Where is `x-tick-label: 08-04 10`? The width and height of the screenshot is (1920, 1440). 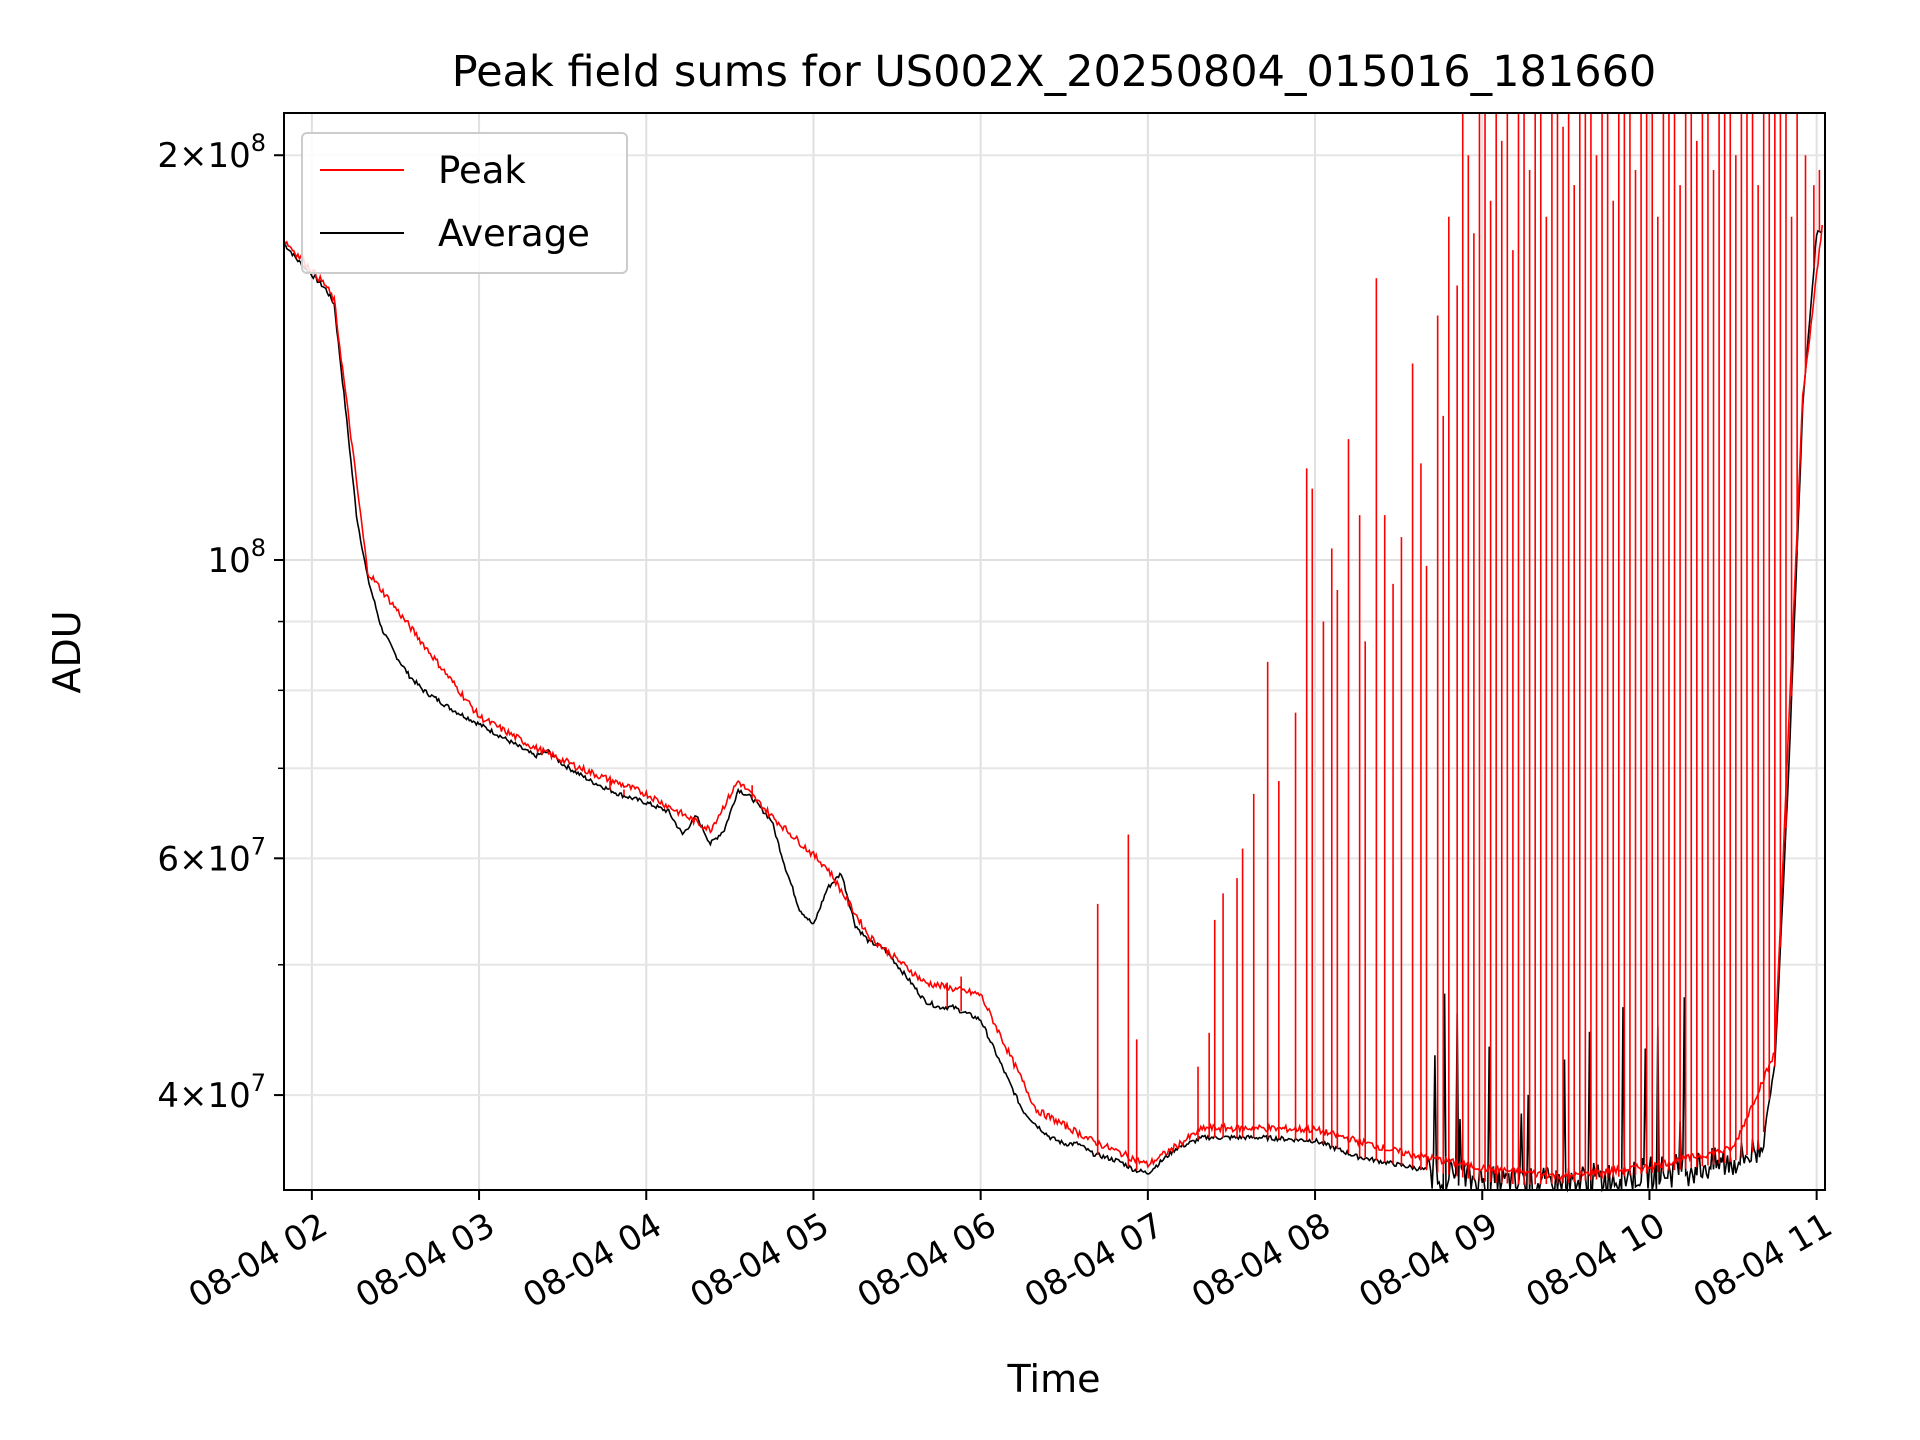 x-tick-label: 08-04 10 is located at coordinates (1596, 1260).